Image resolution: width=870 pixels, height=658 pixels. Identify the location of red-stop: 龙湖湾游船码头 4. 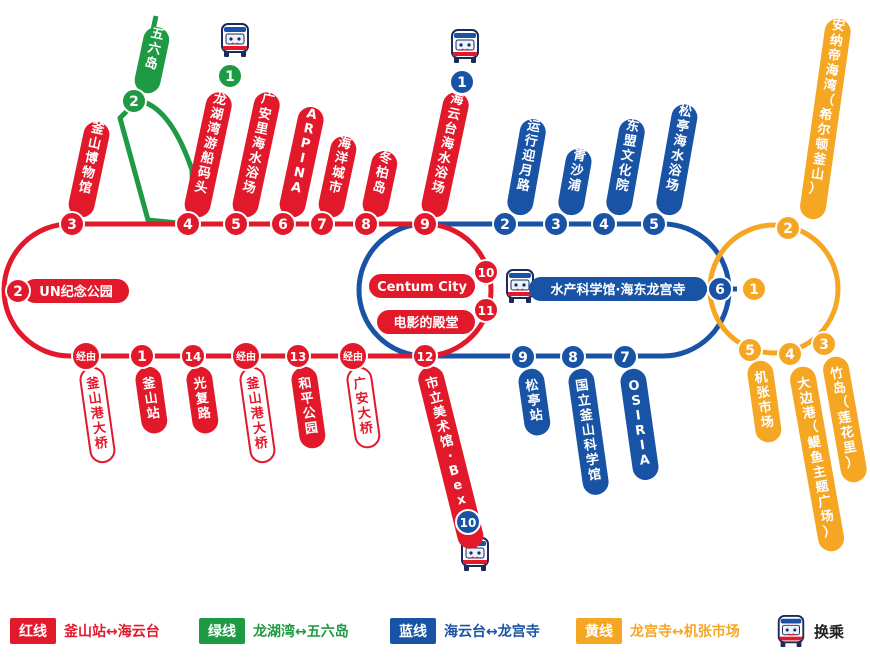
(203, 163).